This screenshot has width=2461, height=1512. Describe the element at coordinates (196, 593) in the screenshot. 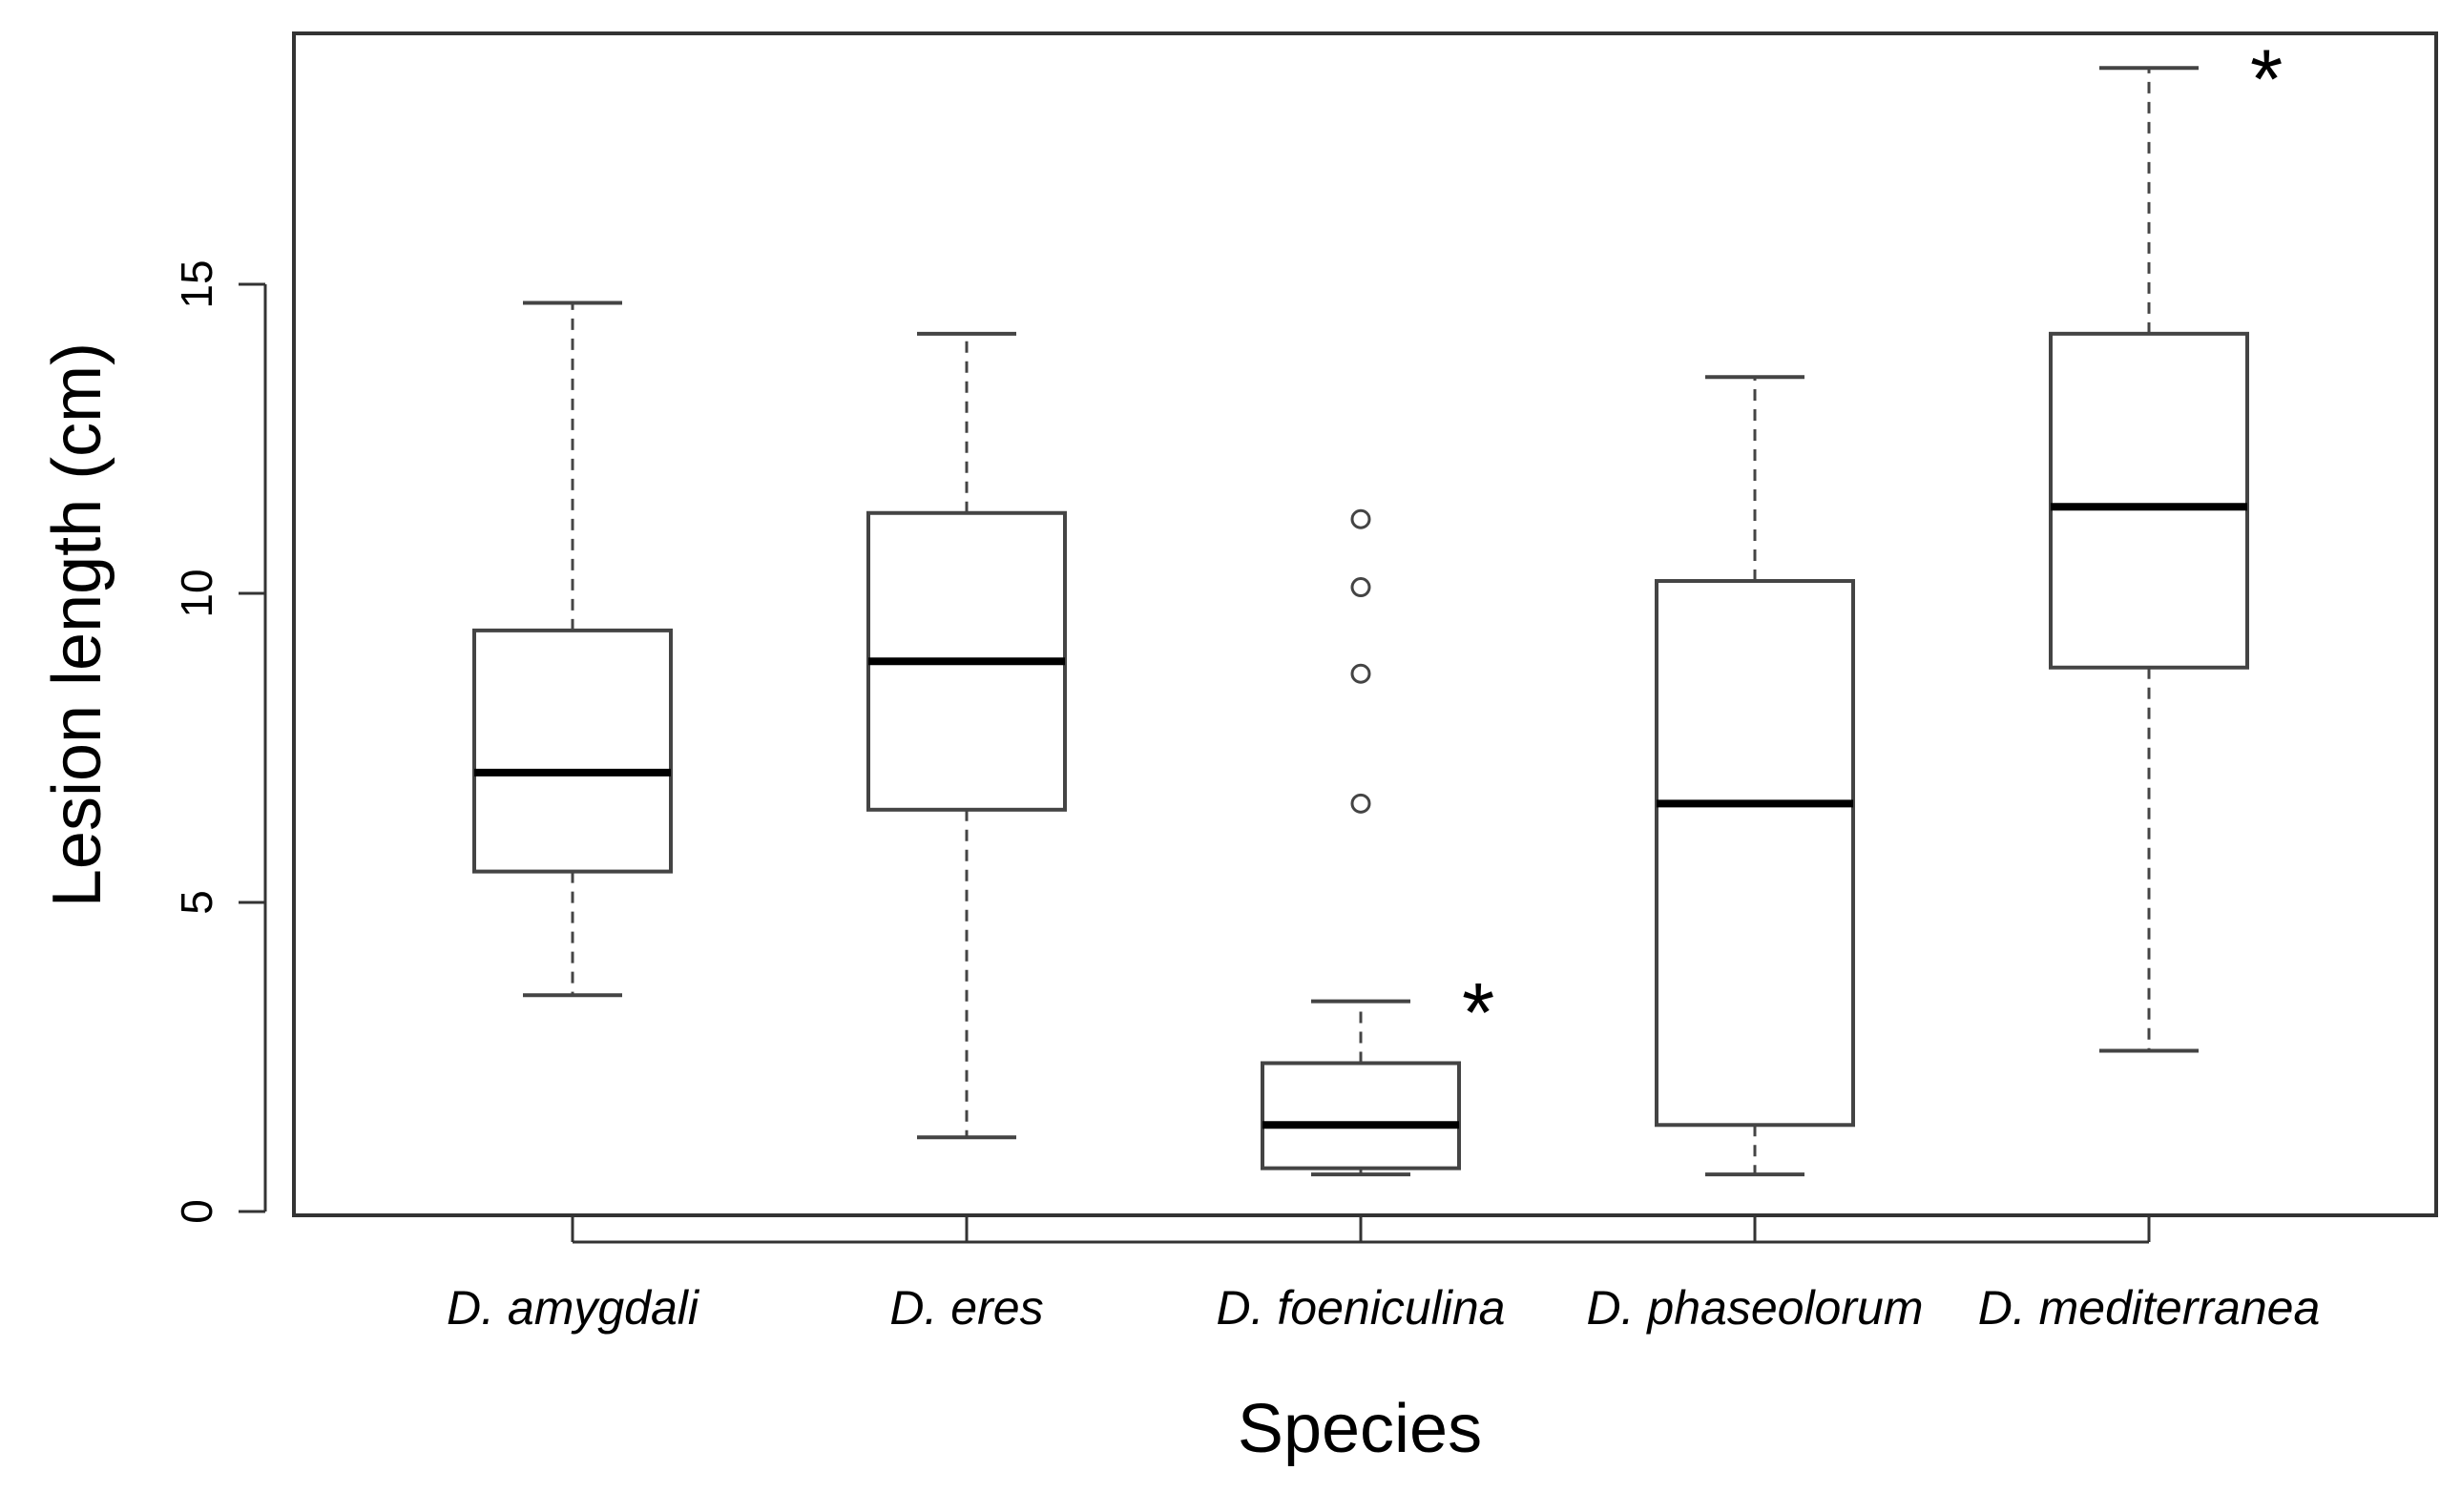

I see `y-tick-label: 10` at that location.